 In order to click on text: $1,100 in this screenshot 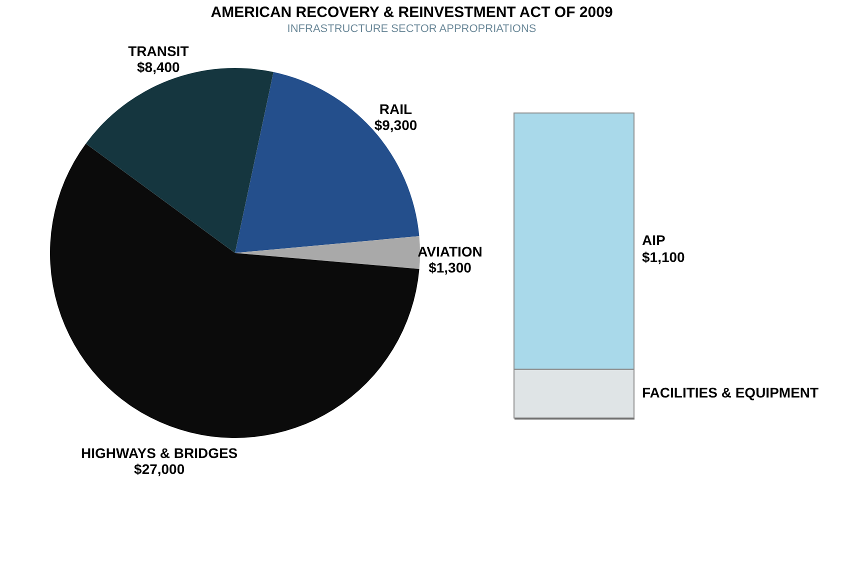, I will do `click(664, 257)`.